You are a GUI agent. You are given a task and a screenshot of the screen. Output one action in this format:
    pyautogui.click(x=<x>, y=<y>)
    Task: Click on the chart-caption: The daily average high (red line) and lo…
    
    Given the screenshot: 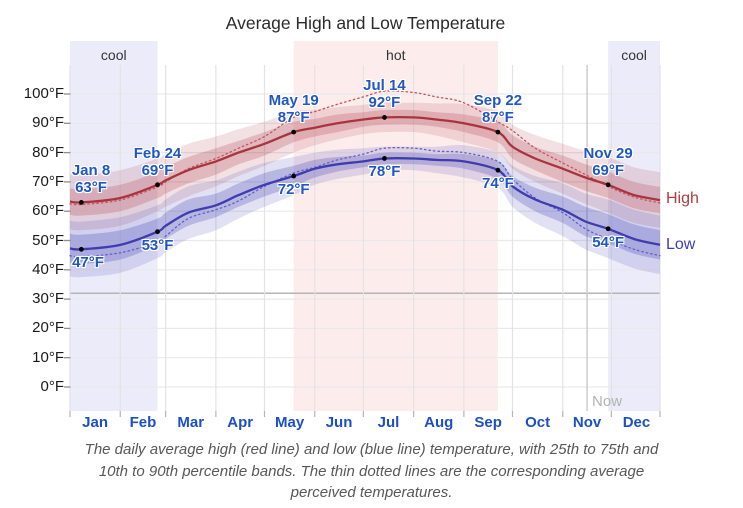 What is the action you would take?
    pyautogui.click(x=371, y=471)
    